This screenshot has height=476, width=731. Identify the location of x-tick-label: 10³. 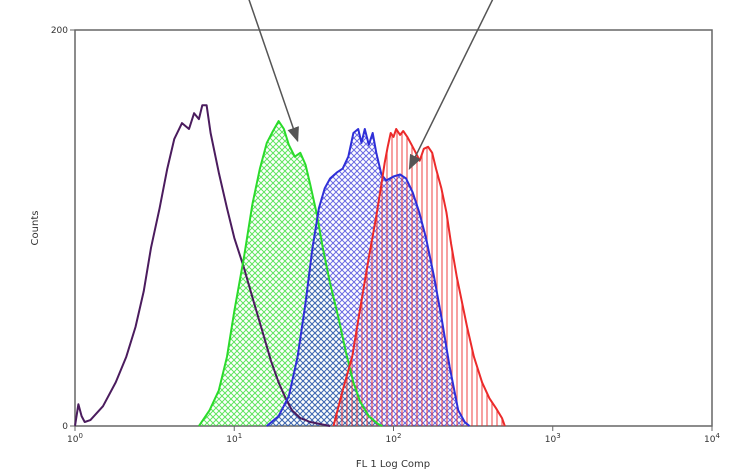
(553, 438).